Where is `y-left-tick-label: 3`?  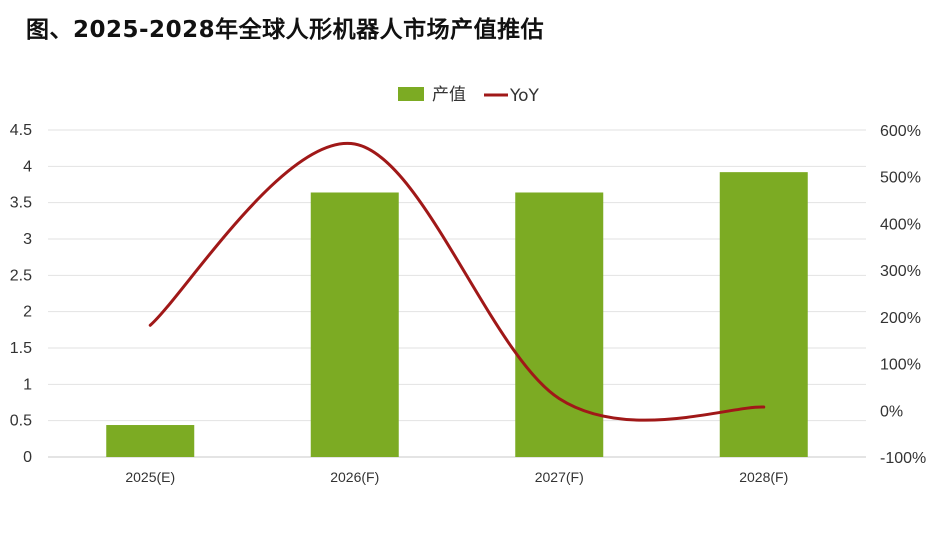 y-left-tick-label: 3 is located at coordinates (27, 239).